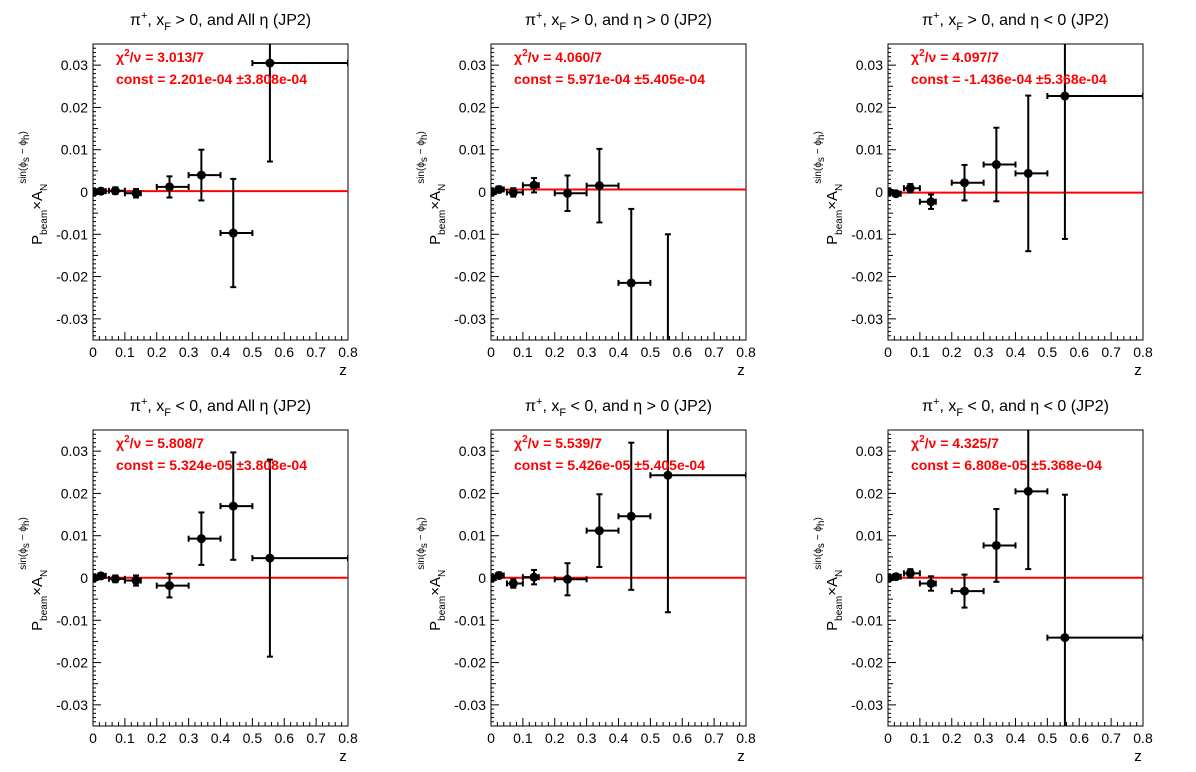 Image resolution: width=1196 pixels, height=772 pixels. What do you see at coordinates (167, 57) in the screenshot?
I see `fit-chi-value: /ν = 3.013/7` at bounding box center [167, 57].